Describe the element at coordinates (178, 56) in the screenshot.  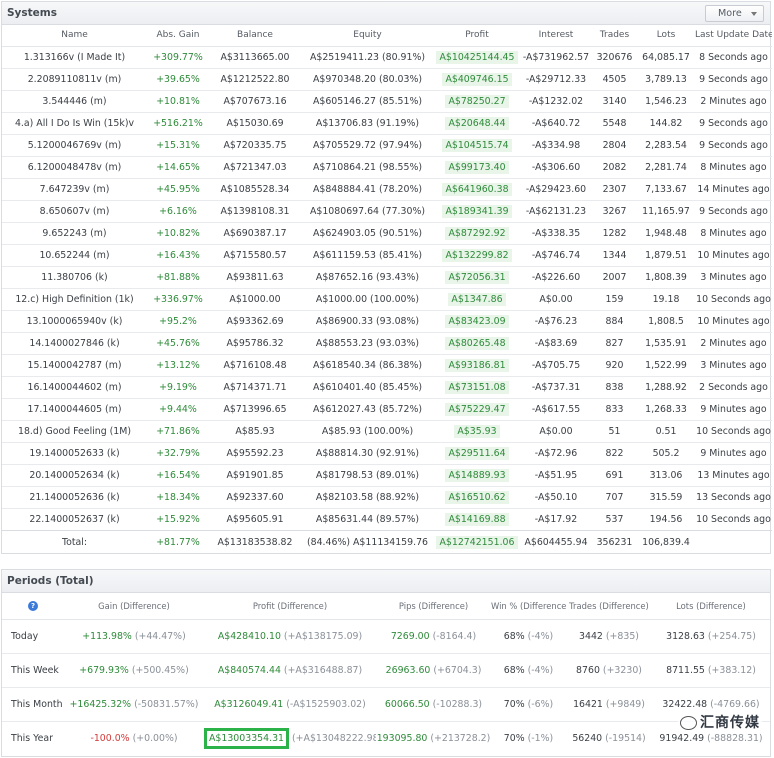
I see `cell-gain: +309.77%` at that location.